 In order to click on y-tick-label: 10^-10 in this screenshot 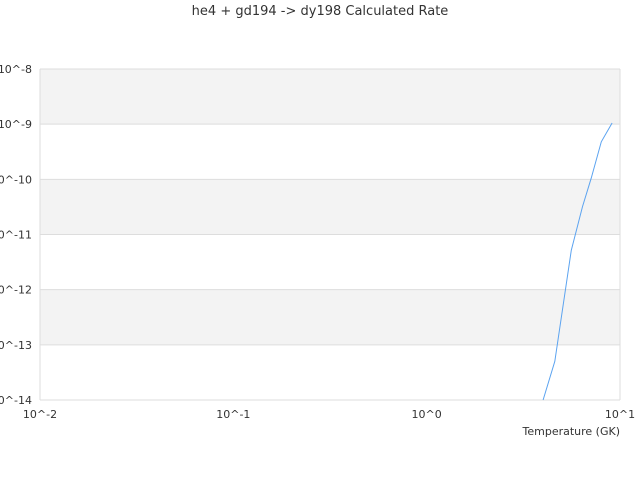, I will do `click(16, 179)`.